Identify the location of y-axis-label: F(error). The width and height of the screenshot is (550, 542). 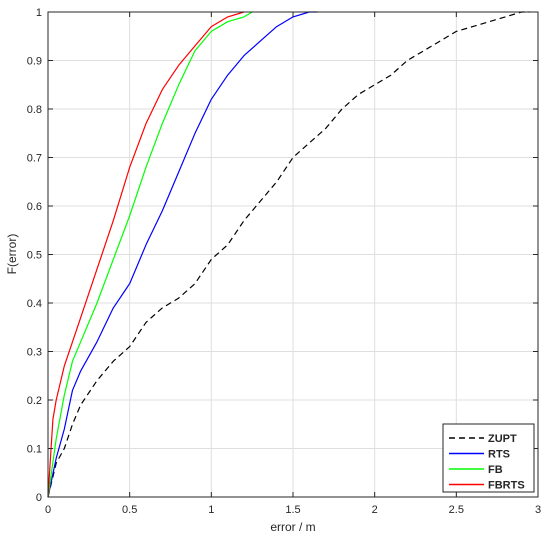
(12, 254).